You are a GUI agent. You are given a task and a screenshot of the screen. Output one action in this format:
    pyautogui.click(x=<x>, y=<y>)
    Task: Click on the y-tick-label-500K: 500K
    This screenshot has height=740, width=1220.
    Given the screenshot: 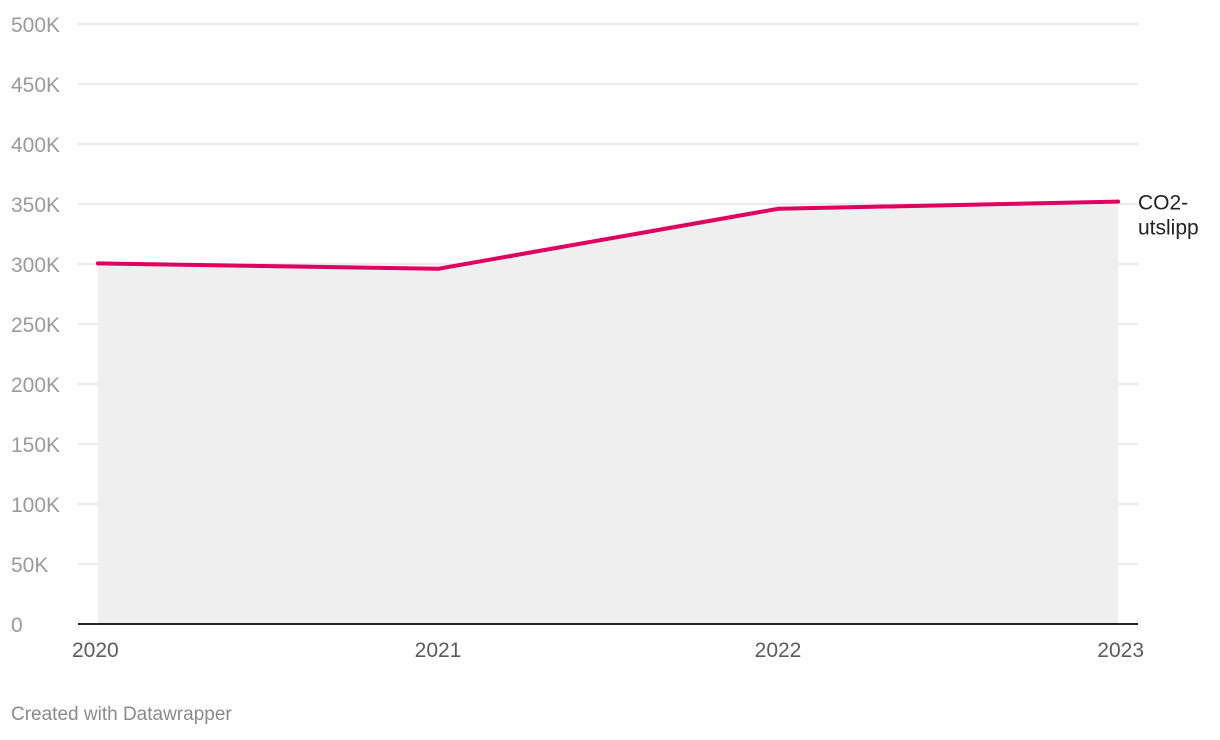 What is the action you would take?
    pyautogui.click(x=35, y=25)
    